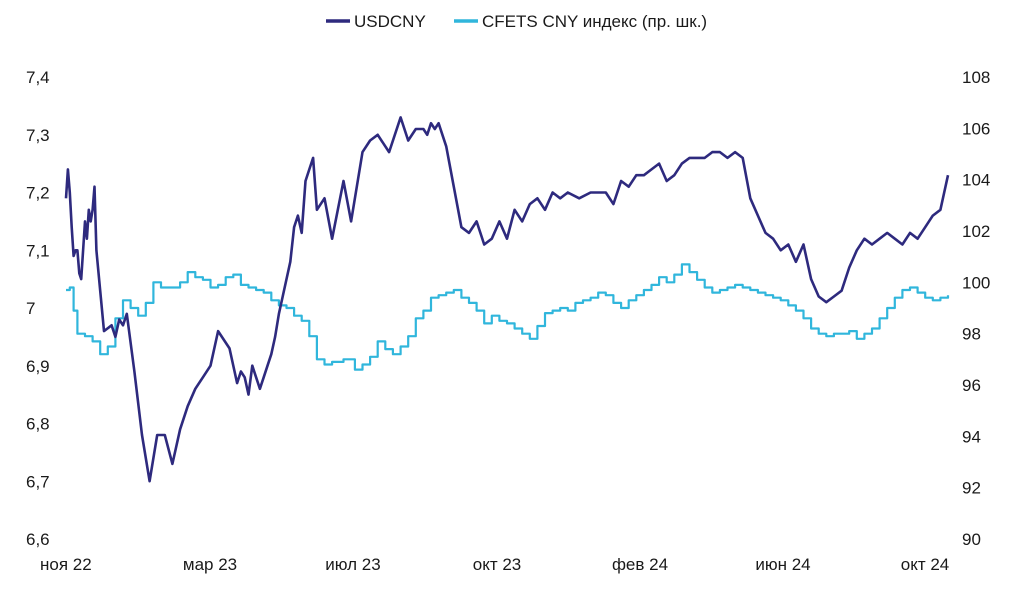 The height and width of the screenshot is (598, 1024). What do you see at coordinates (976, 128) in the screenshot?
I see `right-tick-label: 106` at bounding box center [976, 128].